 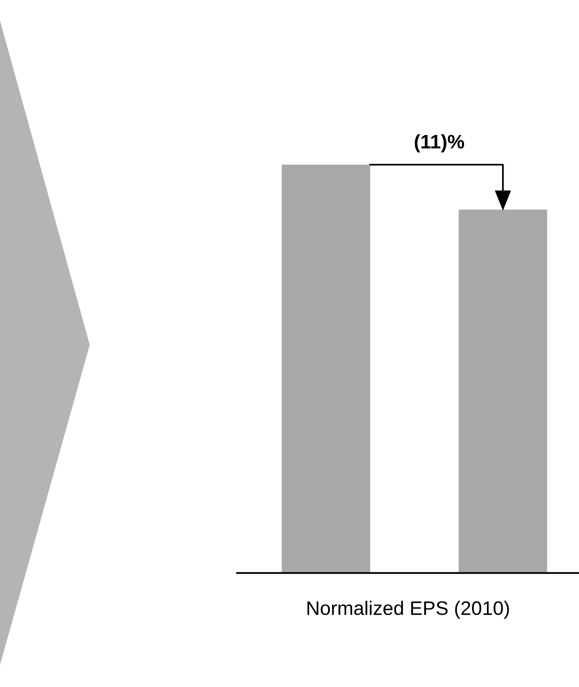 What do you see at coordinates (408, 609) in the screenshot?
I see `x-axis-title: Normalized EPS (2010)` at bounding box center [408, 609].